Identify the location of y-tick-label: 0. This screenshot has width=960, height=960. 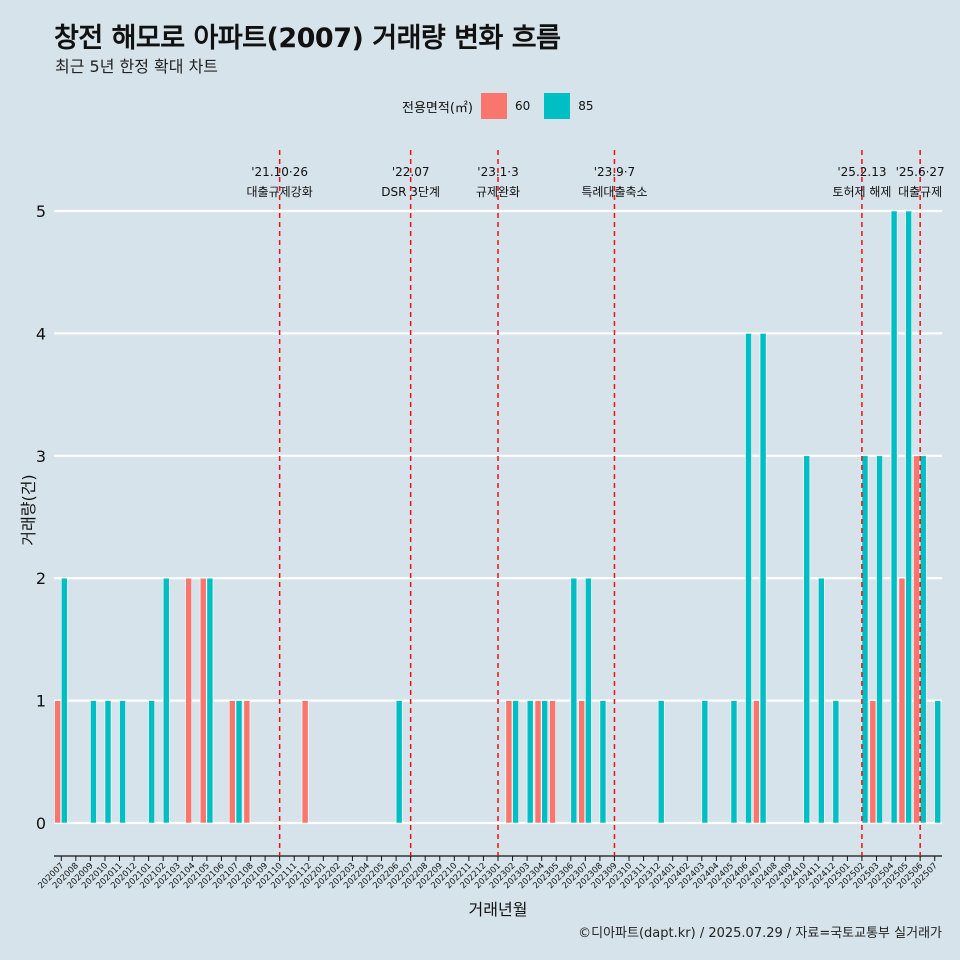
(41, 823).